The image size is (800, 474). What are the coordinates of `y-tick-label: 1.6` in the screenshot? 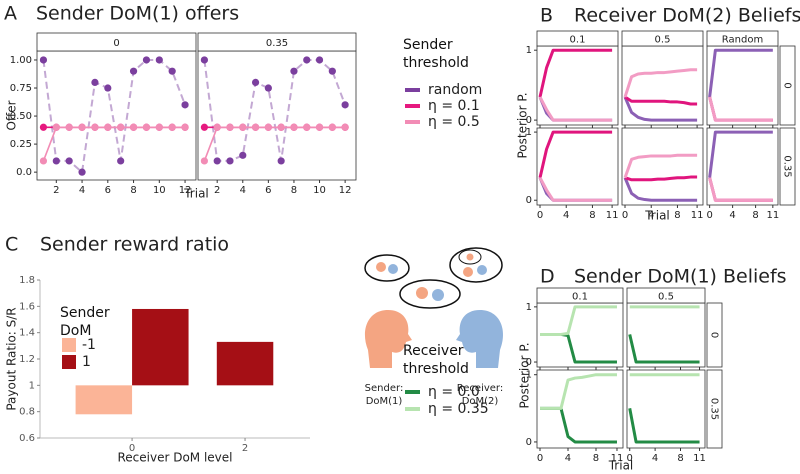 It's located at (27, 306).